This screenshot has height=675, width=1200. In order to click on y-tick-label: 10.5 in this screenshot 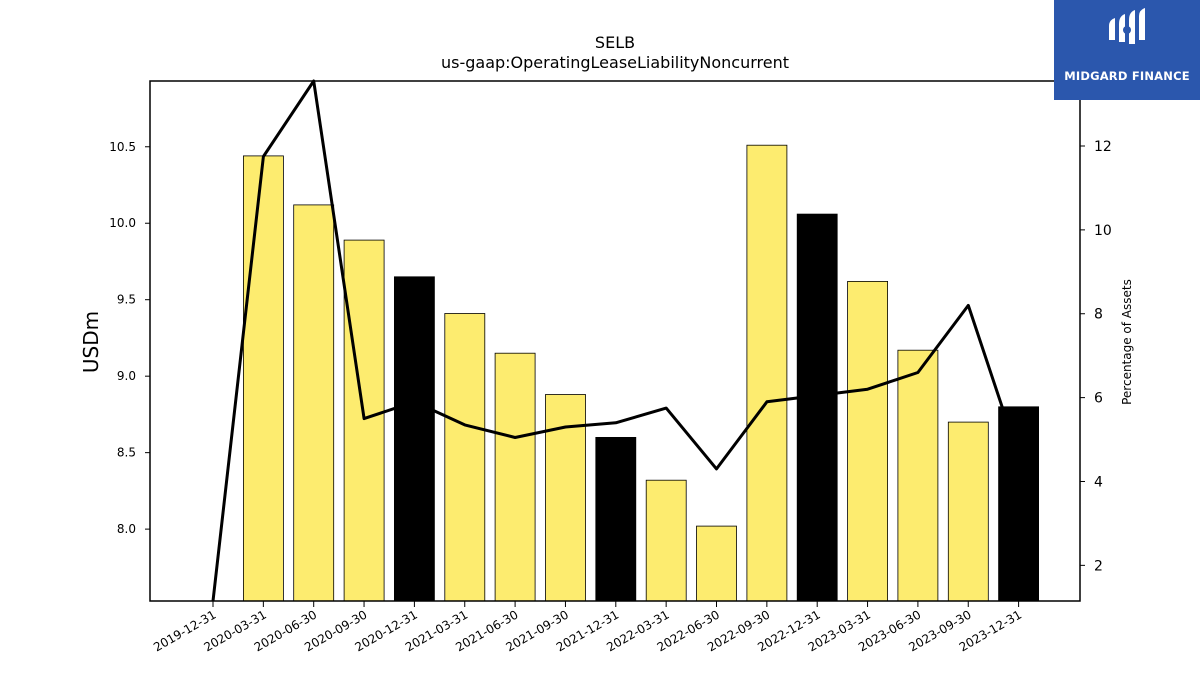, I will do `click(122, 147)`.